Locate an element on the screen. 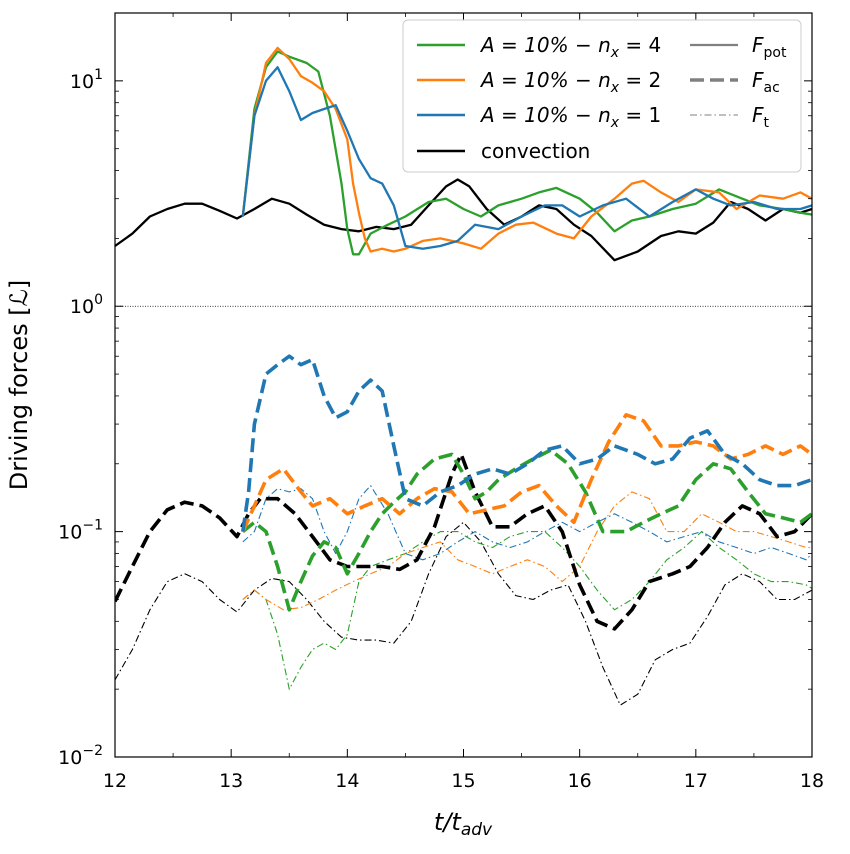 This screenshot has height=854, width=850. series-line-nx1-f-pot is located at coordinates (526, 158).